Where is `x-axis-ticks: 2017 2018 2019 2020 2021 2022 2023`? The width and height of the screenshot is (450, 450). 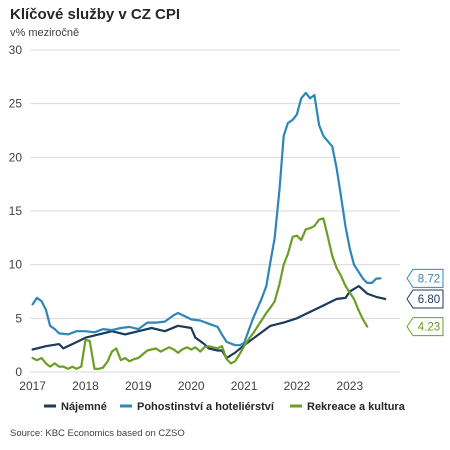 x-axis-ticks: 2017 2018 2019 2020 2021 2022 2023 is located at coordinates (191, 386).